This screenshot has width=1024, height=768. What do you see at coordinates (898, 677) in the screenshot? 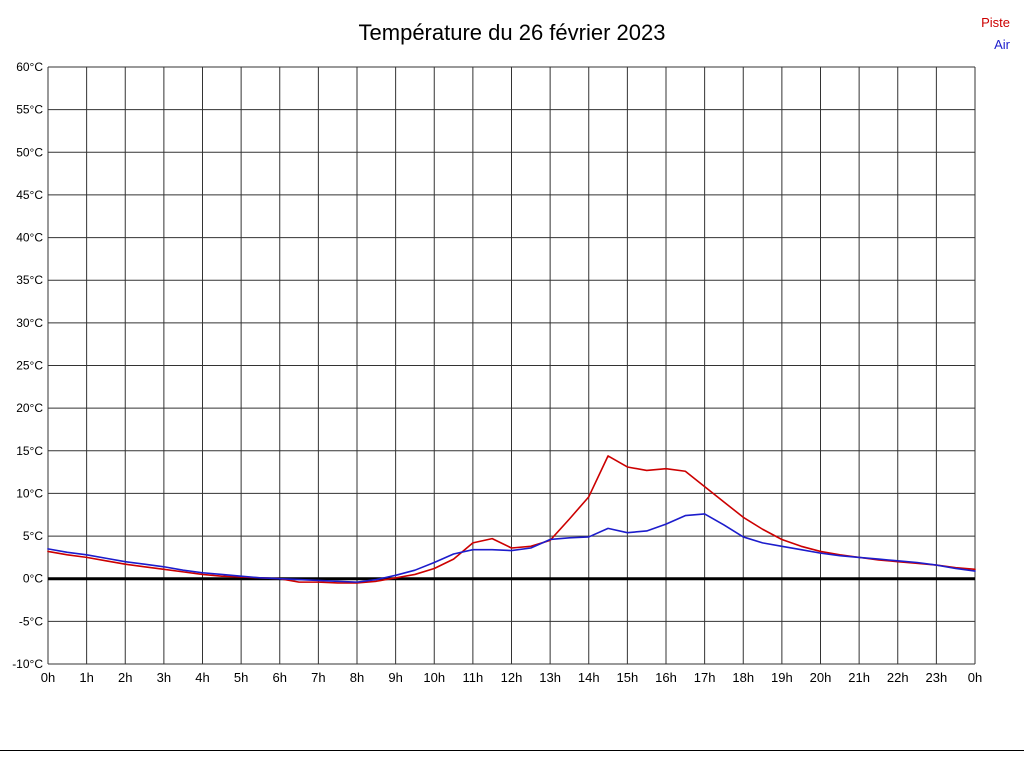
I see `x-tick-label: 22h` at bounding box center [898, 677].